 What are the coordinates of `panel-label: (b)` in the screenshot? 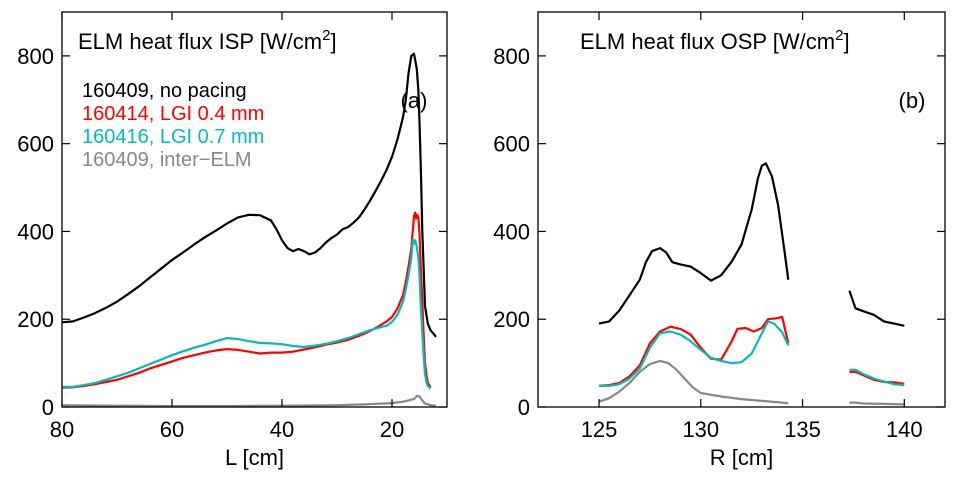 It's located at (912, 100).